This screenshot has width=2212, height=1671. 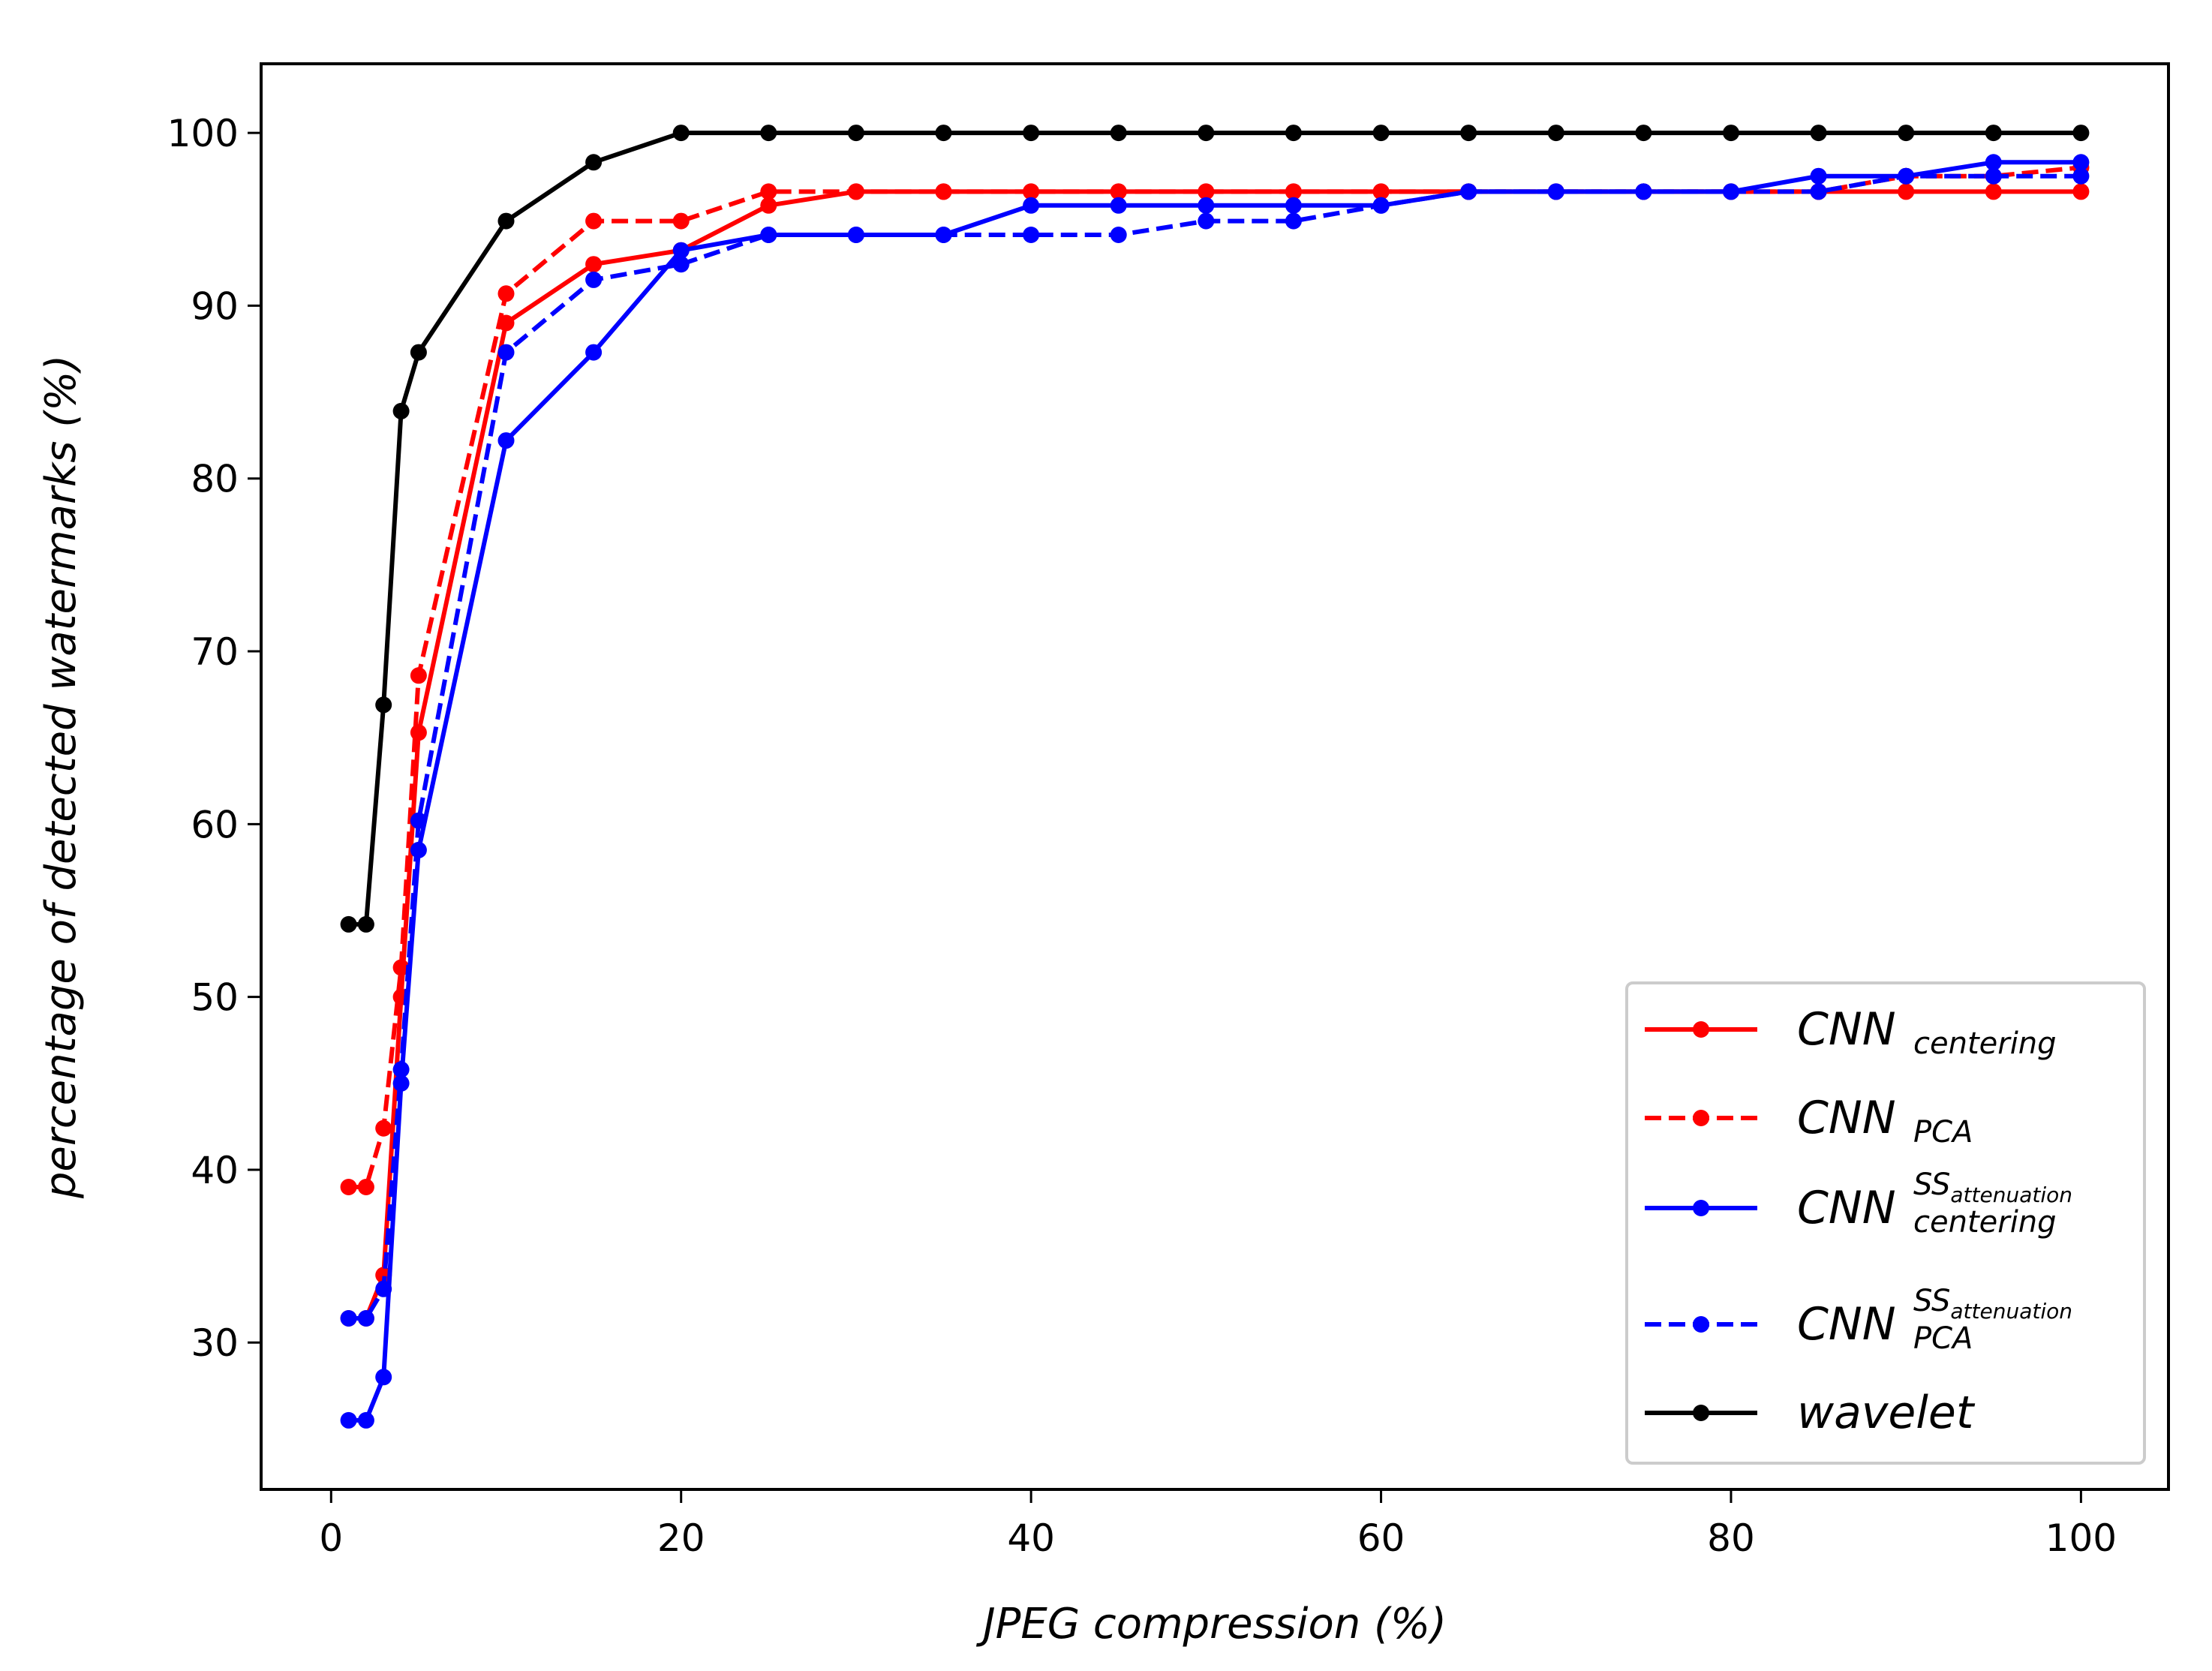 What do you see at coordinates (1731, 1538) in the screenshot?
I see `x-tick-label: 80` at bounding box center [1731, 1538].